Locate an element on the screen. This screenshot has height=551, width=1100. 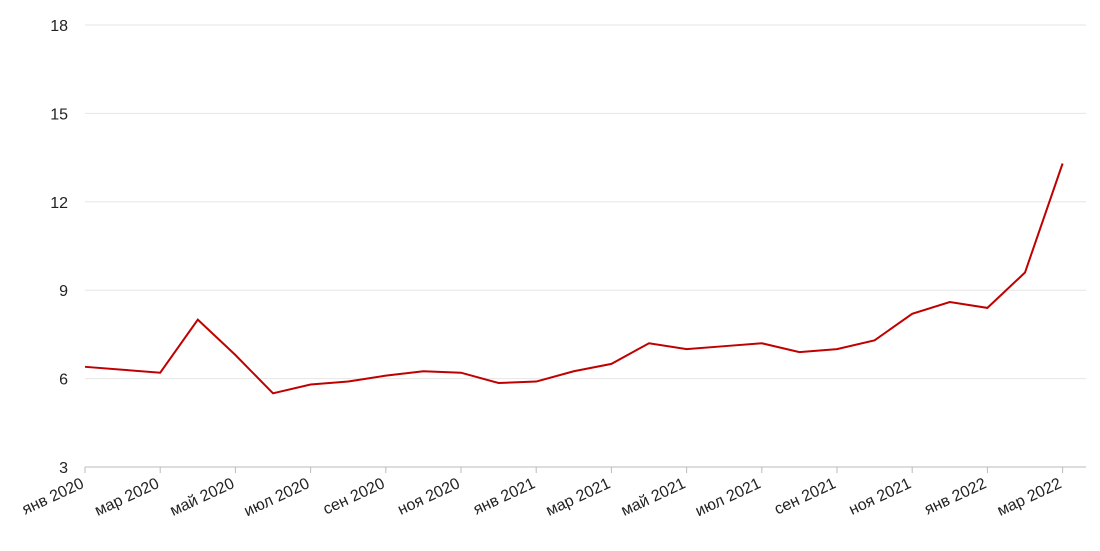
x-tick-label: май 2020 is located at coordinates (202, 497).